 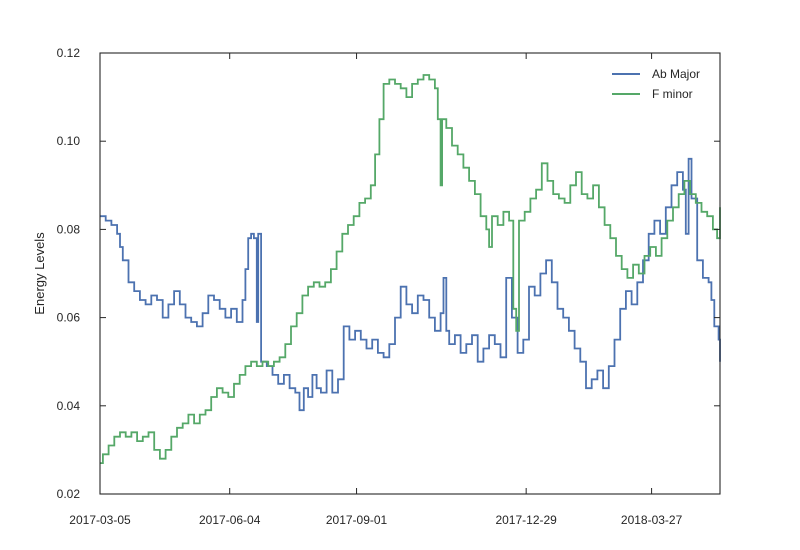 What do you see at coordinates (230, 520) in the screenshot?
I see `x-tick-label: 2017-06-04` at bounding box center [230, 520].